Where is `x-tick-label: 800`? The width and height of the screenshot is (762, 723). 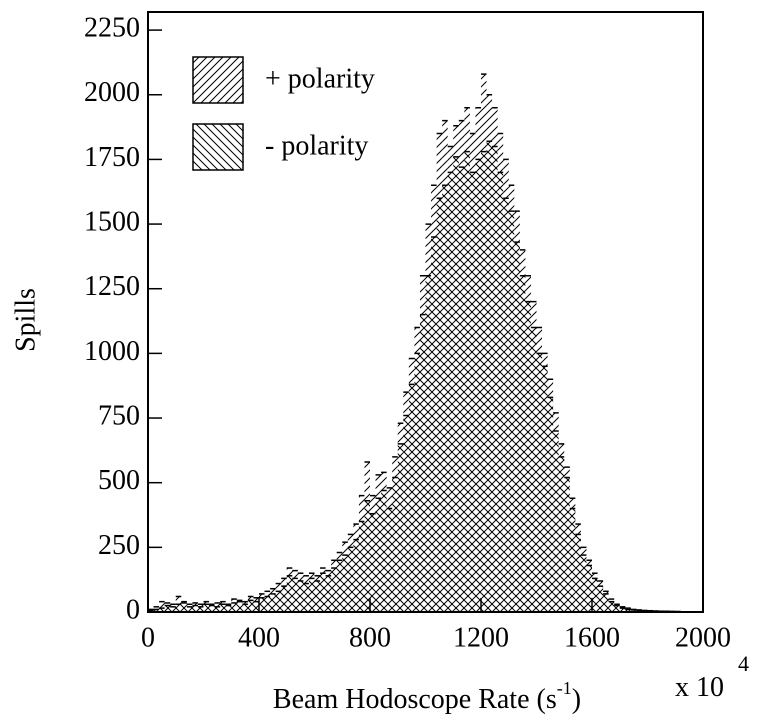 x-tick-label: 800 is located at coordinates (370, 637).